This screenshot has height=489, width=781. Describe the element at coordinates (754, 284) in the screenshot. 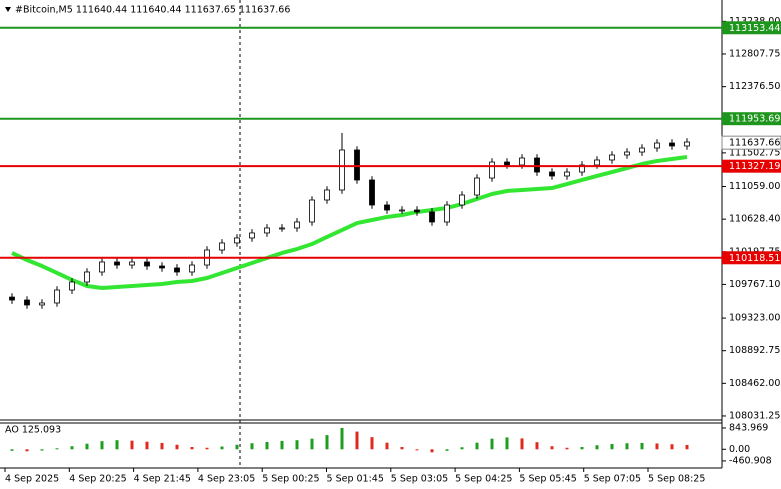

I see `y-tick-label: 109767.10` at that location.